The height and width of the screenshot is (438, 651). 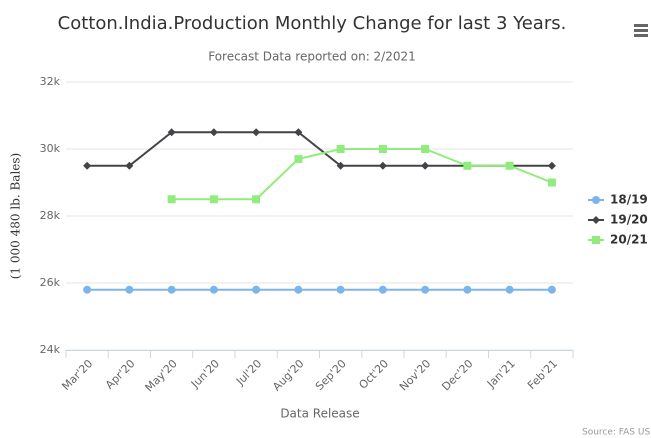 I want to click on x-tick-label: Sep'20, so click(x=331, y=375).